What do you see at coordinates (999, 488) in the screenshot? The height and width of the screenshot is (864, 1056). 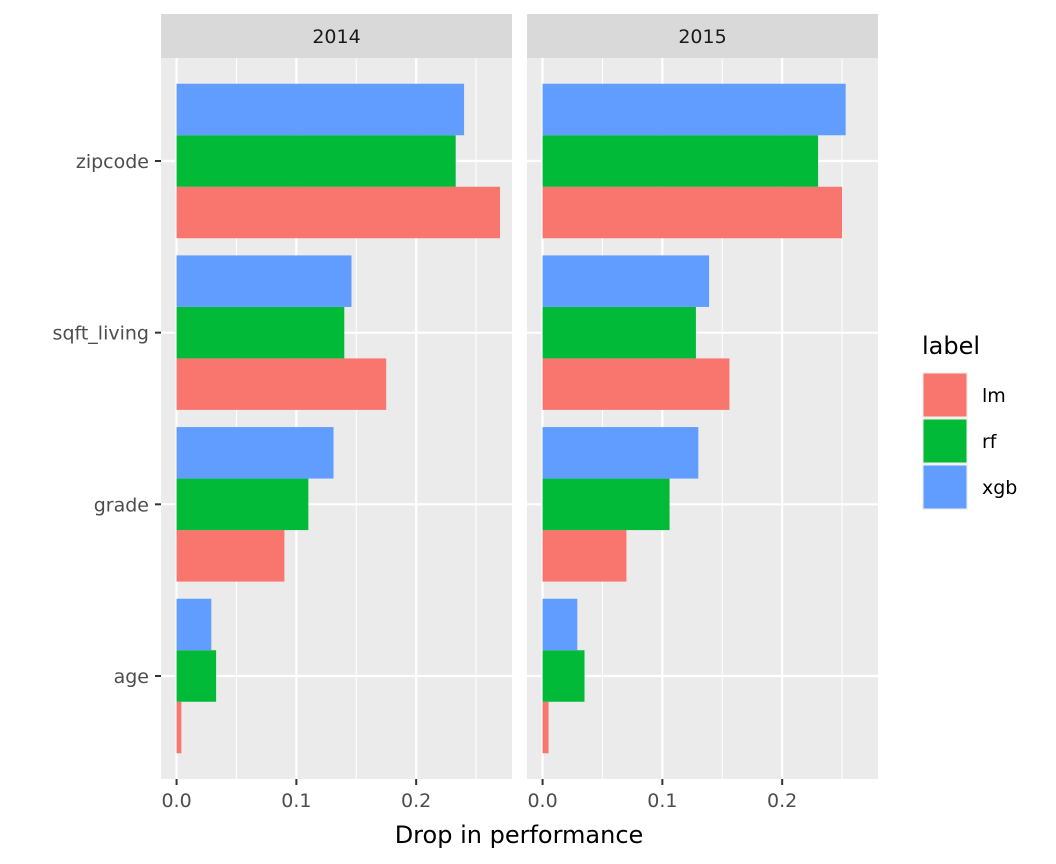 I see `legend-label-xgb: xgb` at bounding box center [999, 488].